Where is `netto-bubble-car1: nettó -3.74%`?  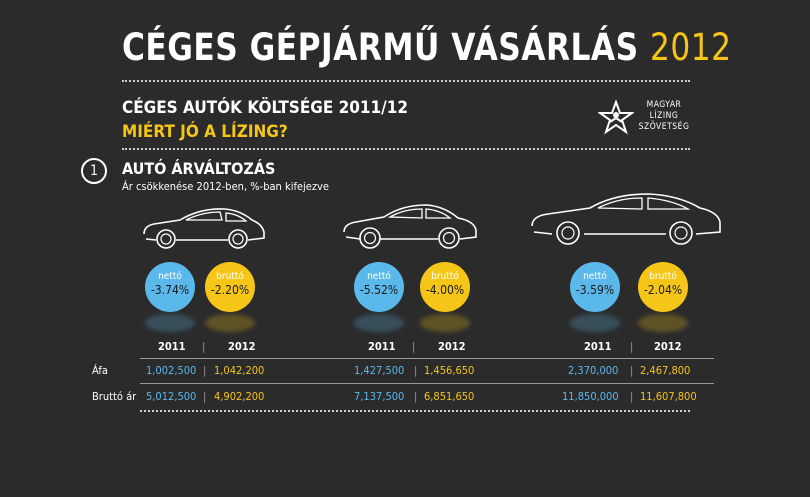 netto-bubble-car1: nettó -3.74% is located at coordinates (170, 287).